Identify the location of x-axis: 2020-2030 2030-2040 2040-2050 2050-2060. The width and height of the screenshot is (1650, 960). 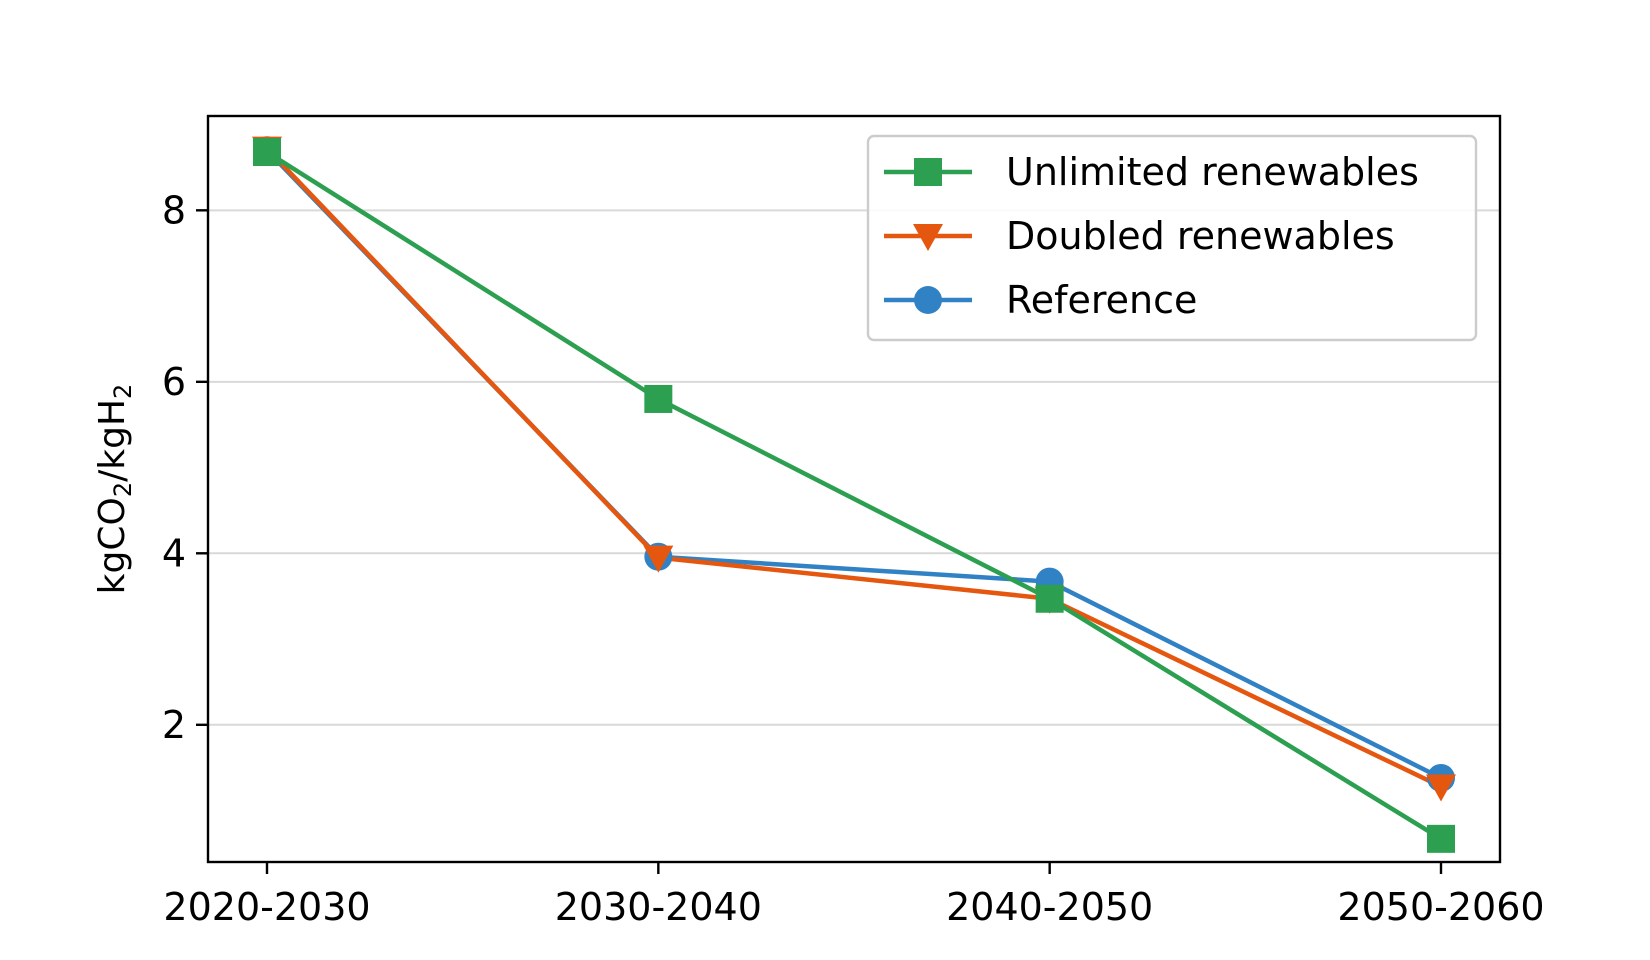
(854, 895).